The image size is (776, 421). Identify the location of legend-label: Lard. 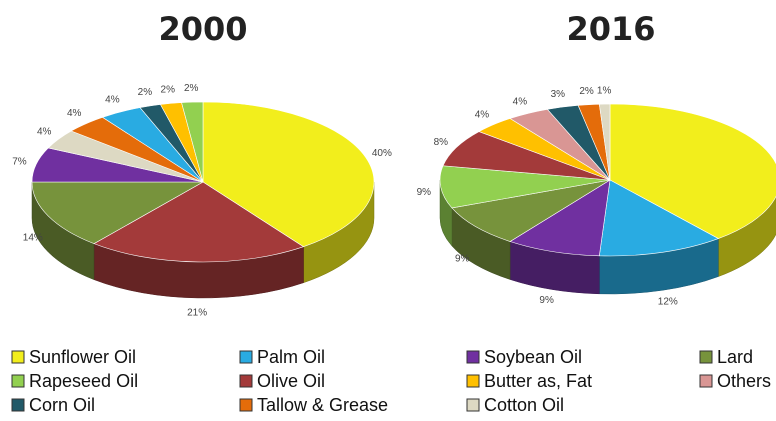
(735, 357).